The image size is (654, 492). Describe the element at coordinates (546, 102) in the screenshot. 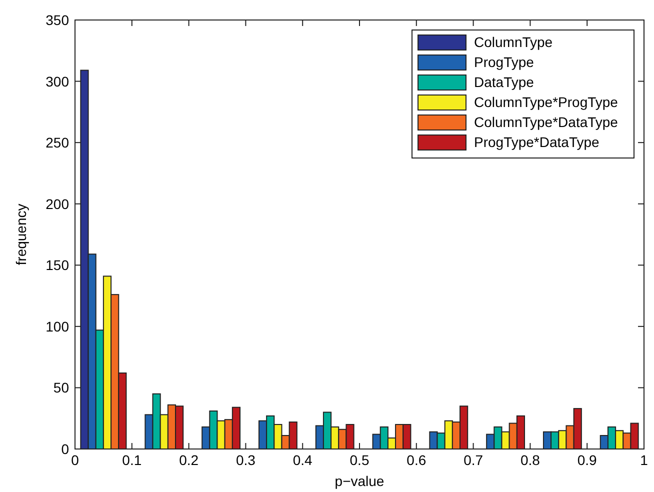

I see `legend-label: ColumnType*ProgType` at that location.